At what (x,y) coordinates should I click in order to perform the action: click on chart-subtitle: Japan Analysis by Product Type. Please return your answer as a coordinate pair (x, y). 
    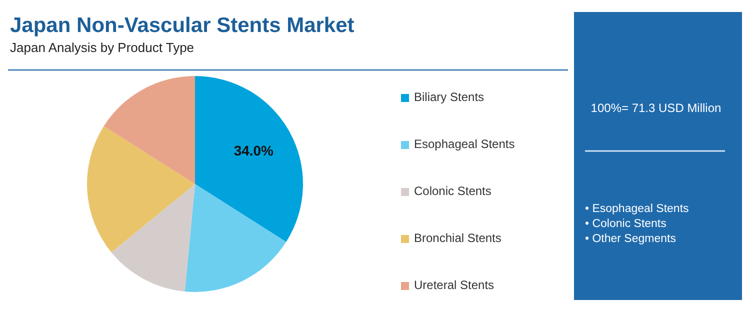
    Looking at the image, I should click on (102, 47).